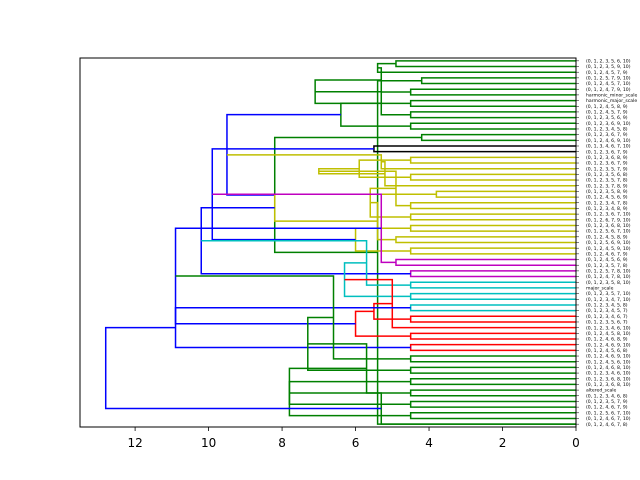  Describe the element at coordinates (607, 192) in the screenshot. I see `leaf-label: (0, 1, 2, 3, 5, 8, 9)` at that location.